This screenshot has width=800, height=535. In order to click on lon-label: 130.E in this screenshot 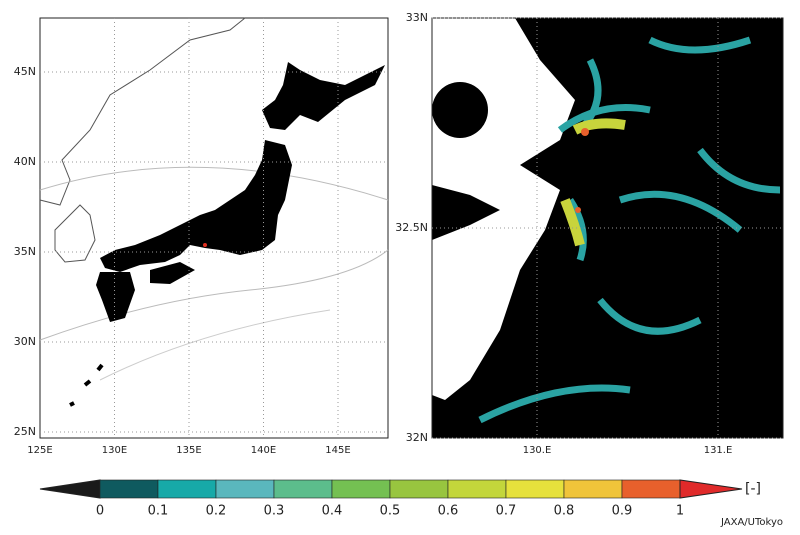, I will do `click(537, 450)`.